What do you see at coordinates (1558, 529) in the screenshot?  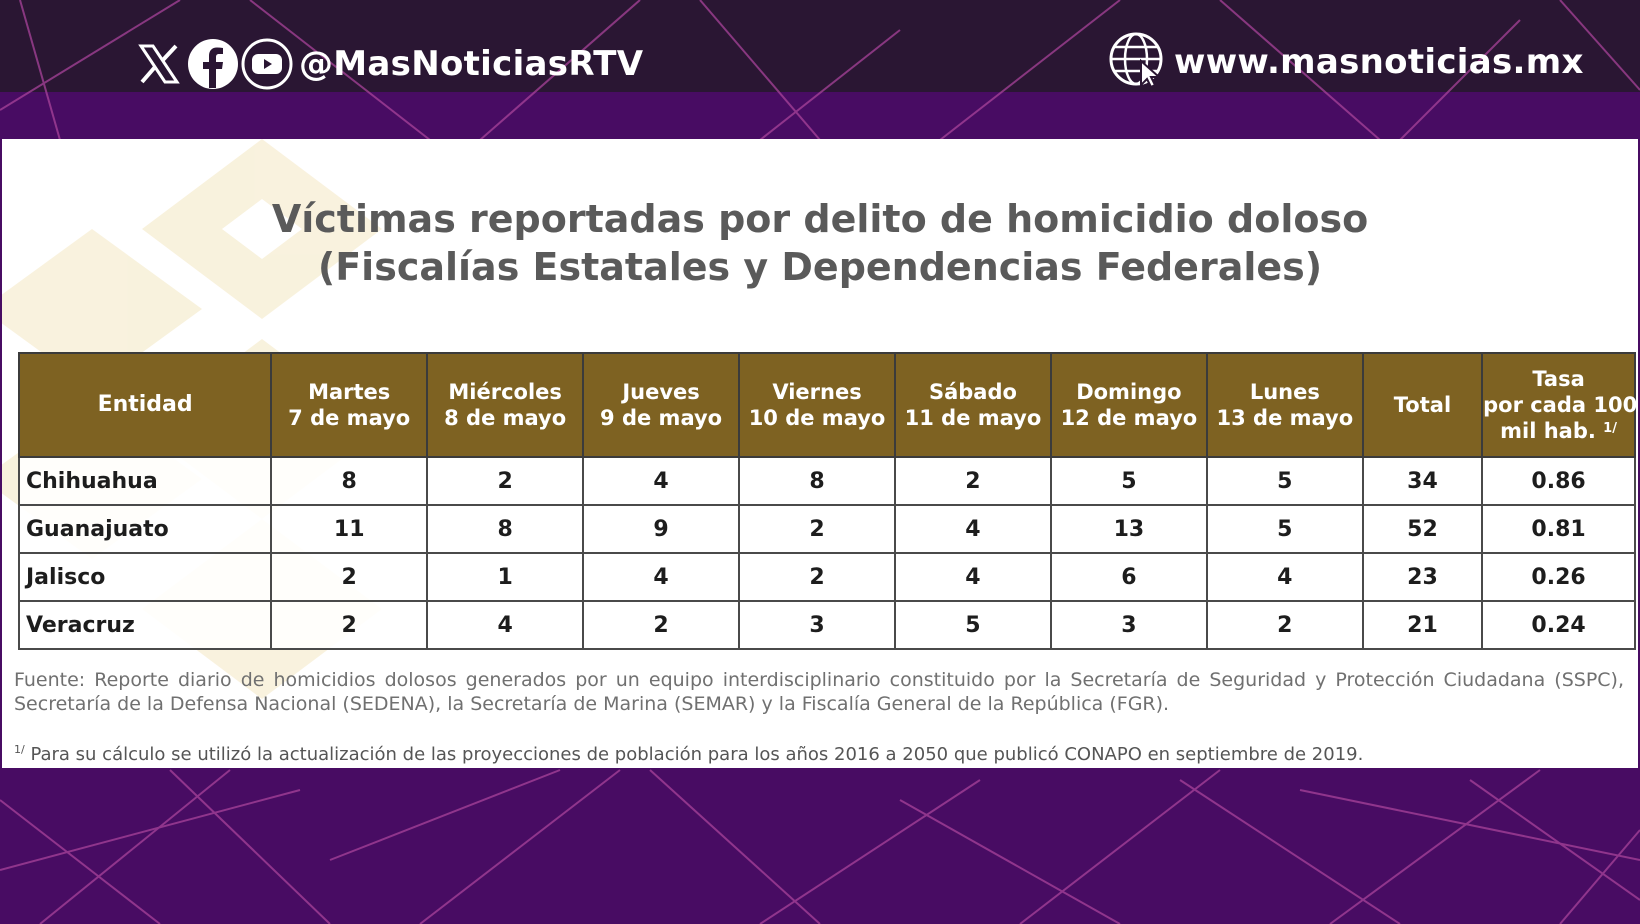 I see `cell-tasa: 0.81` at bounding box center [1558, 529].